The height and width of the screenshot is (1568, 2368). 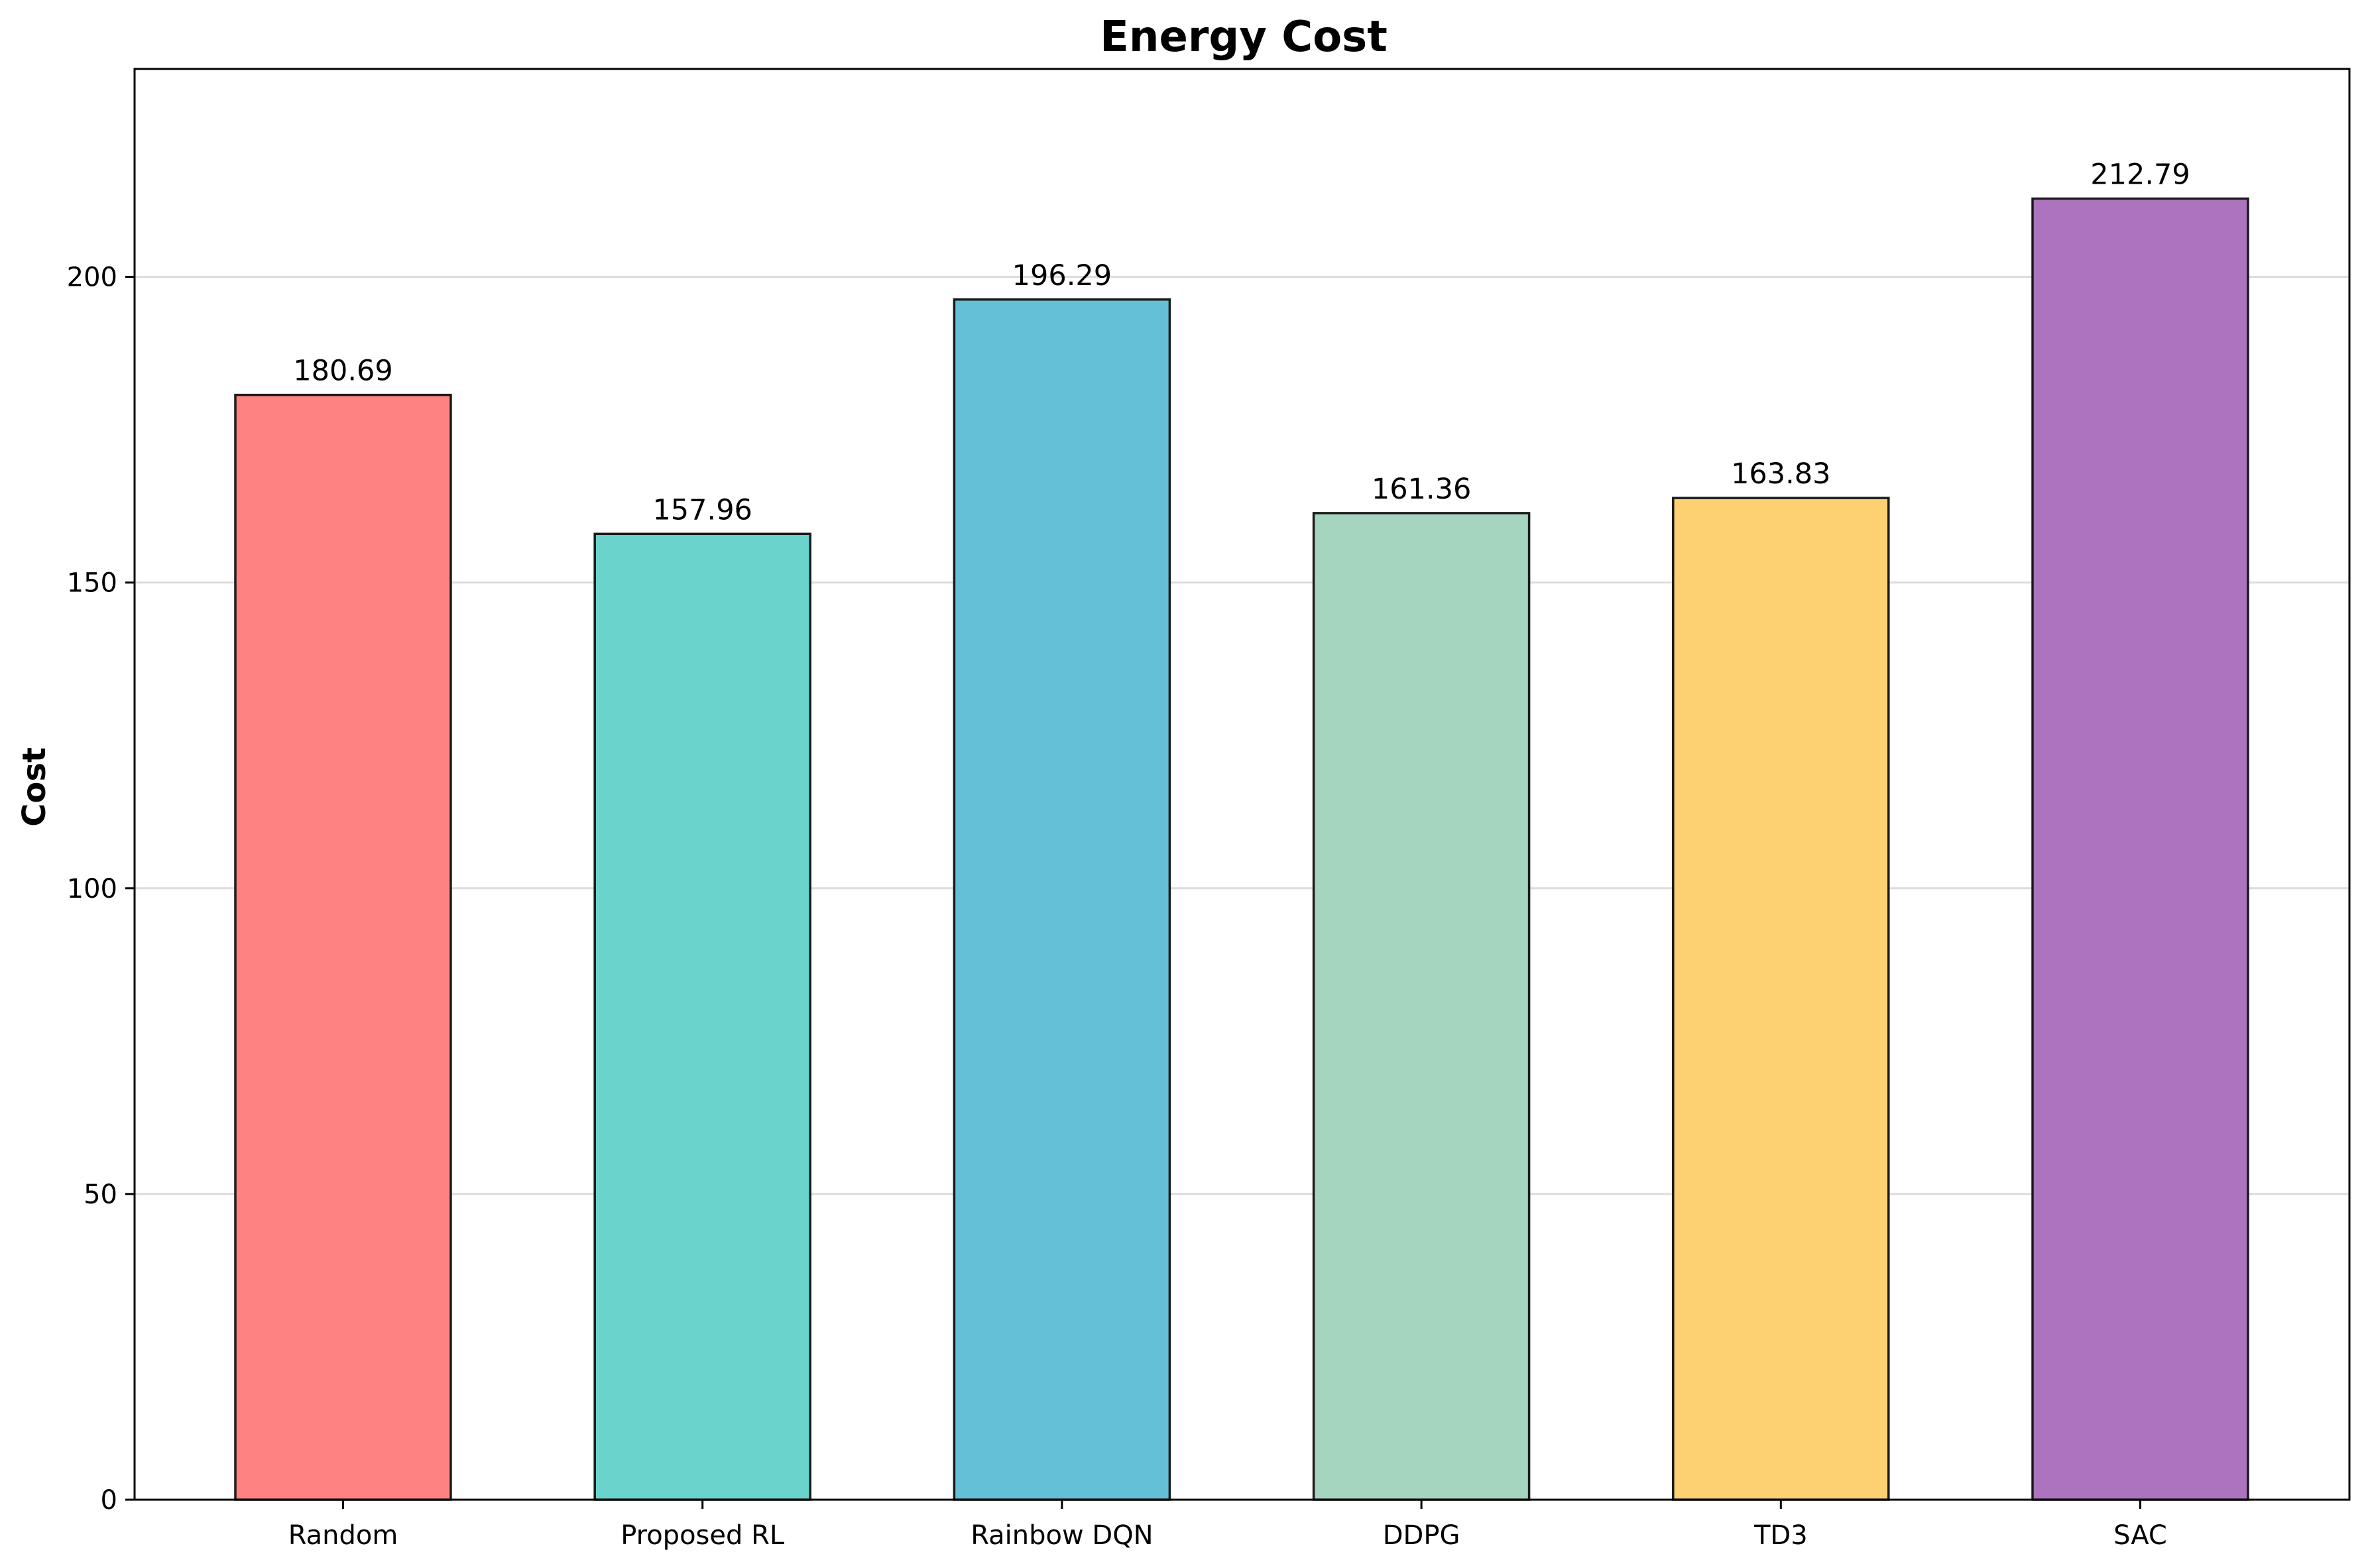 I want to click on x-tick-label: Proposed RL, so click(x=703, y=1535).